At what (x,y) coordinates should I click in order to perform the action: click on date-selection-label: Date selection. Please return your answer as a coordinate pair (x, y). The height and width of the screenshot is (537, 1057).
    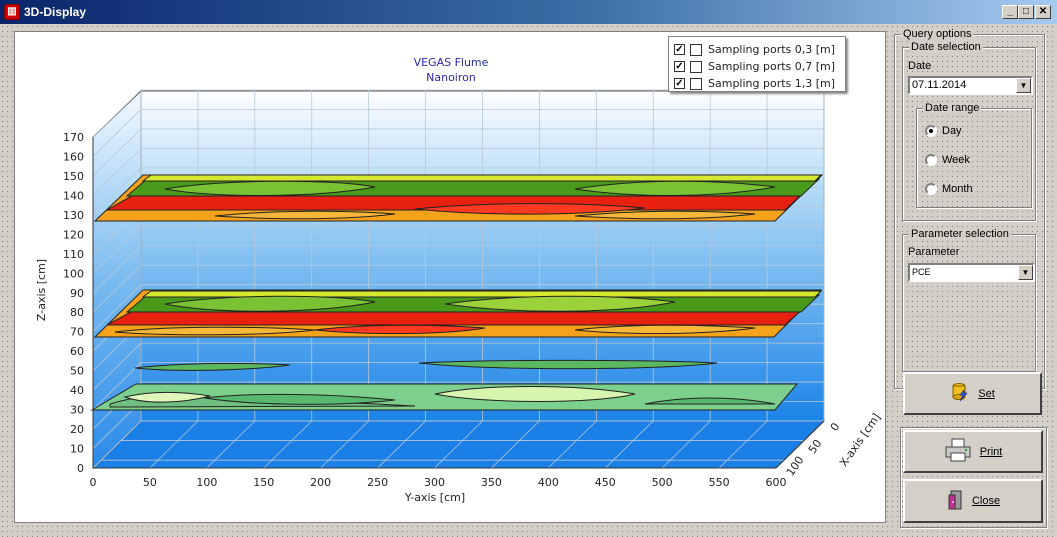
    Looking at the image, I should click on (946, 47).